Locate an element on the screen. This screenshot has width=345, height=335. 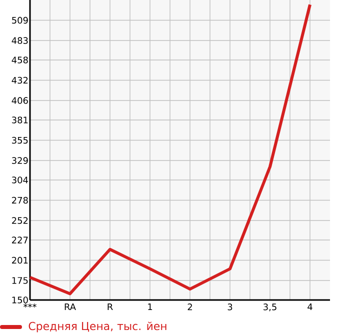
x-tick-label: 1 is located at coordinates (150, 307).